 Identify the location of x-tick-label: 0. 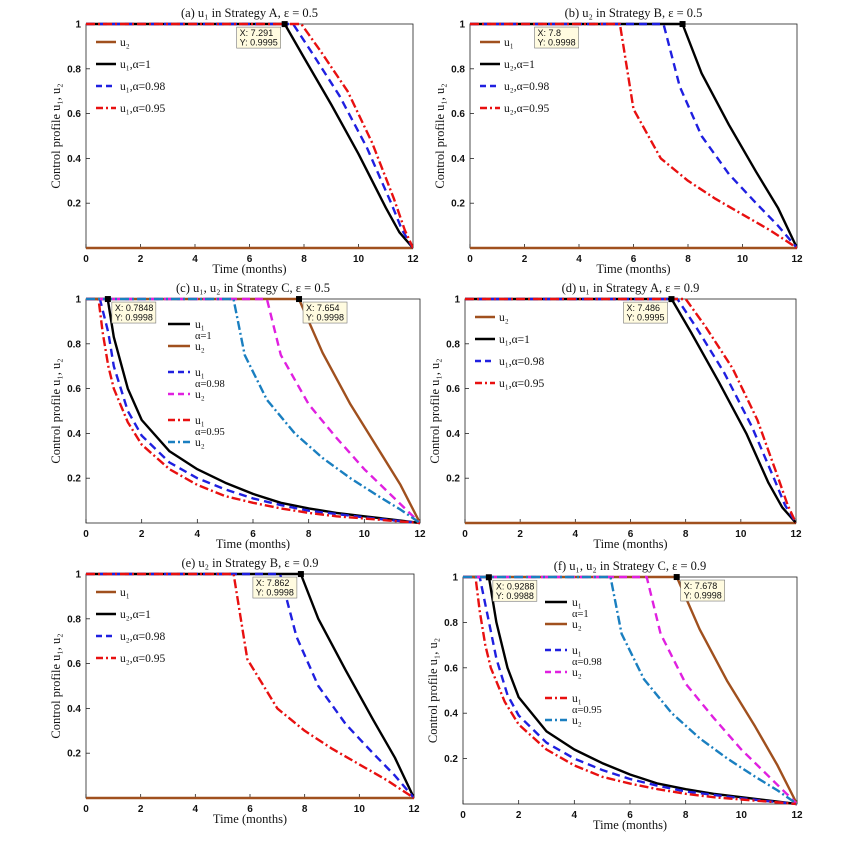
(463, 815).